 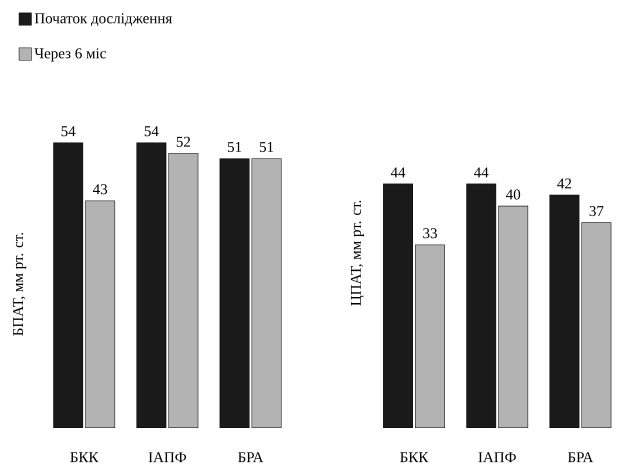 What do you see at coordinates (103, 19) in the screenshot?
I see `legend-label: Початок дослідження` at bounding box center [103, 19].